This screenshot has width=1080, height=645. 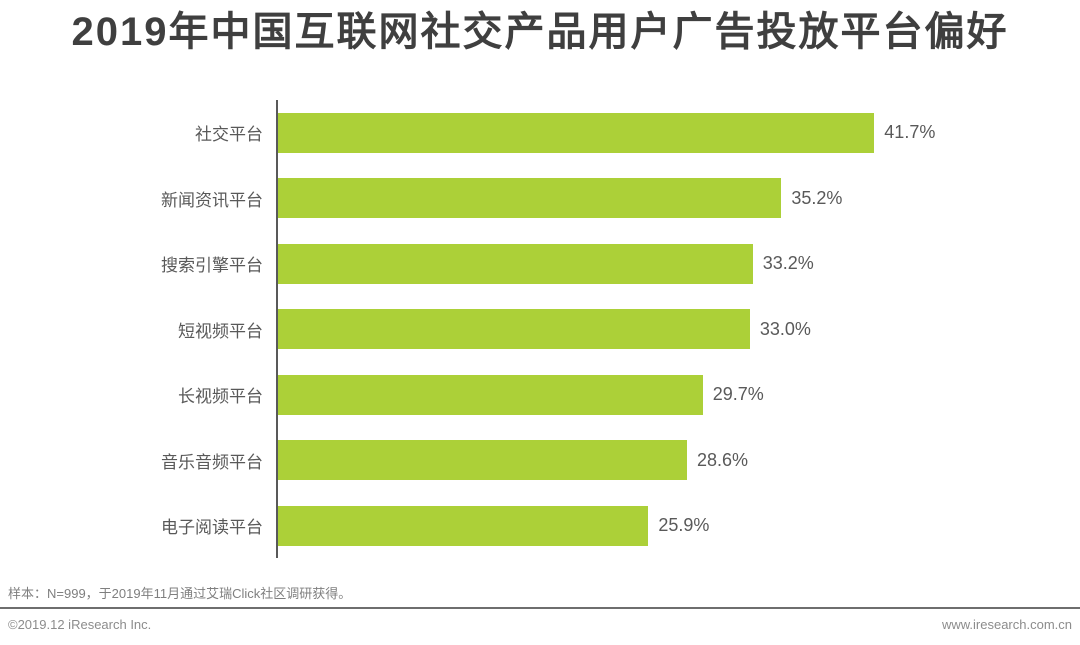 I want to click on chart-row: 音乐音频平台 28.6%, so click(x=540, y=461).